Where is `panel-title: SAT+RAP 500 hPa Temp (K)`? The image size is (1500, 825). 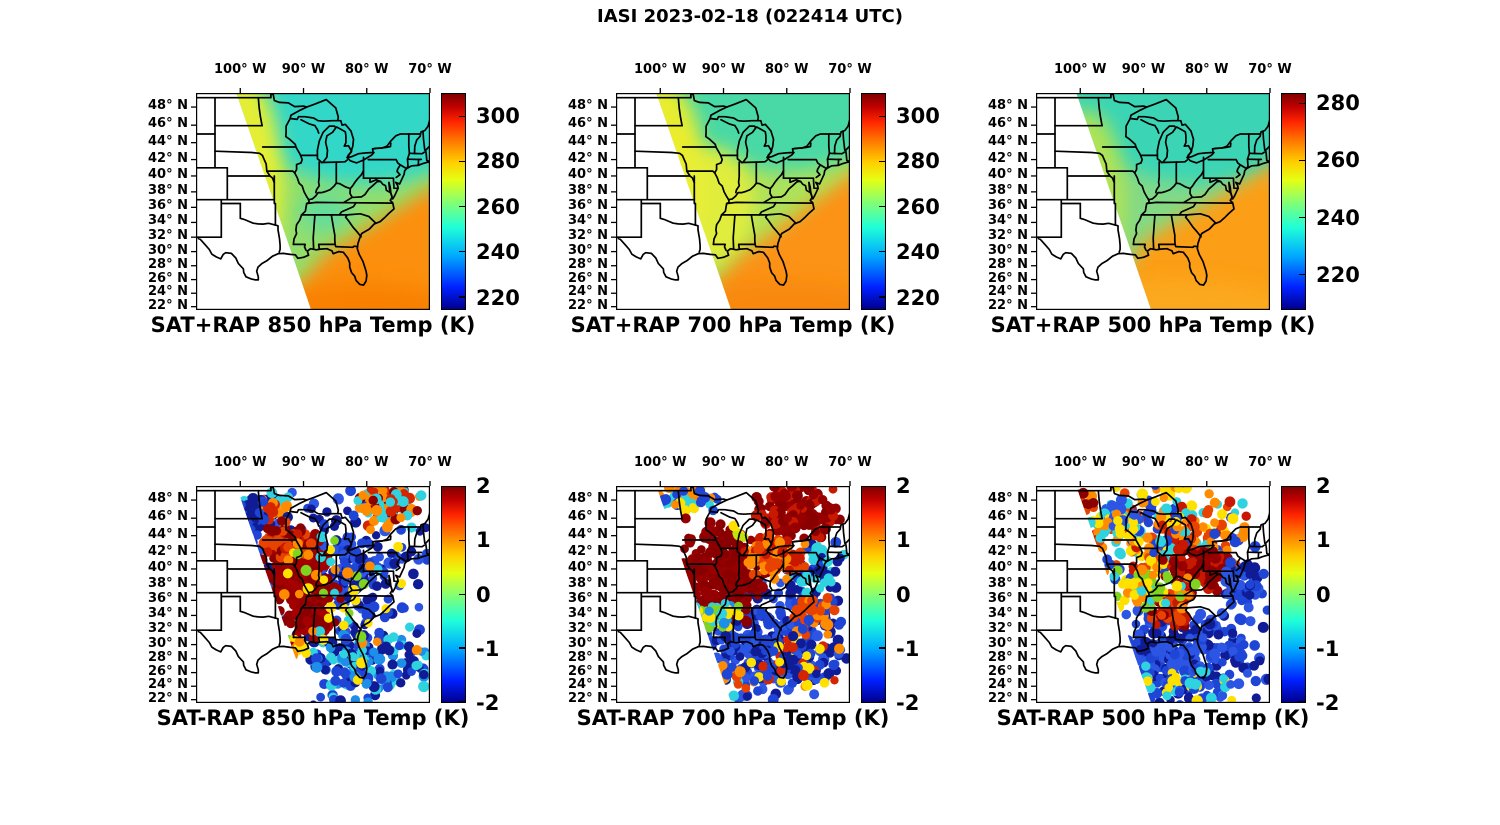 panel-title: SAT+RAP 500 hPa Temp (K) is located at coordinates (1153, 325).